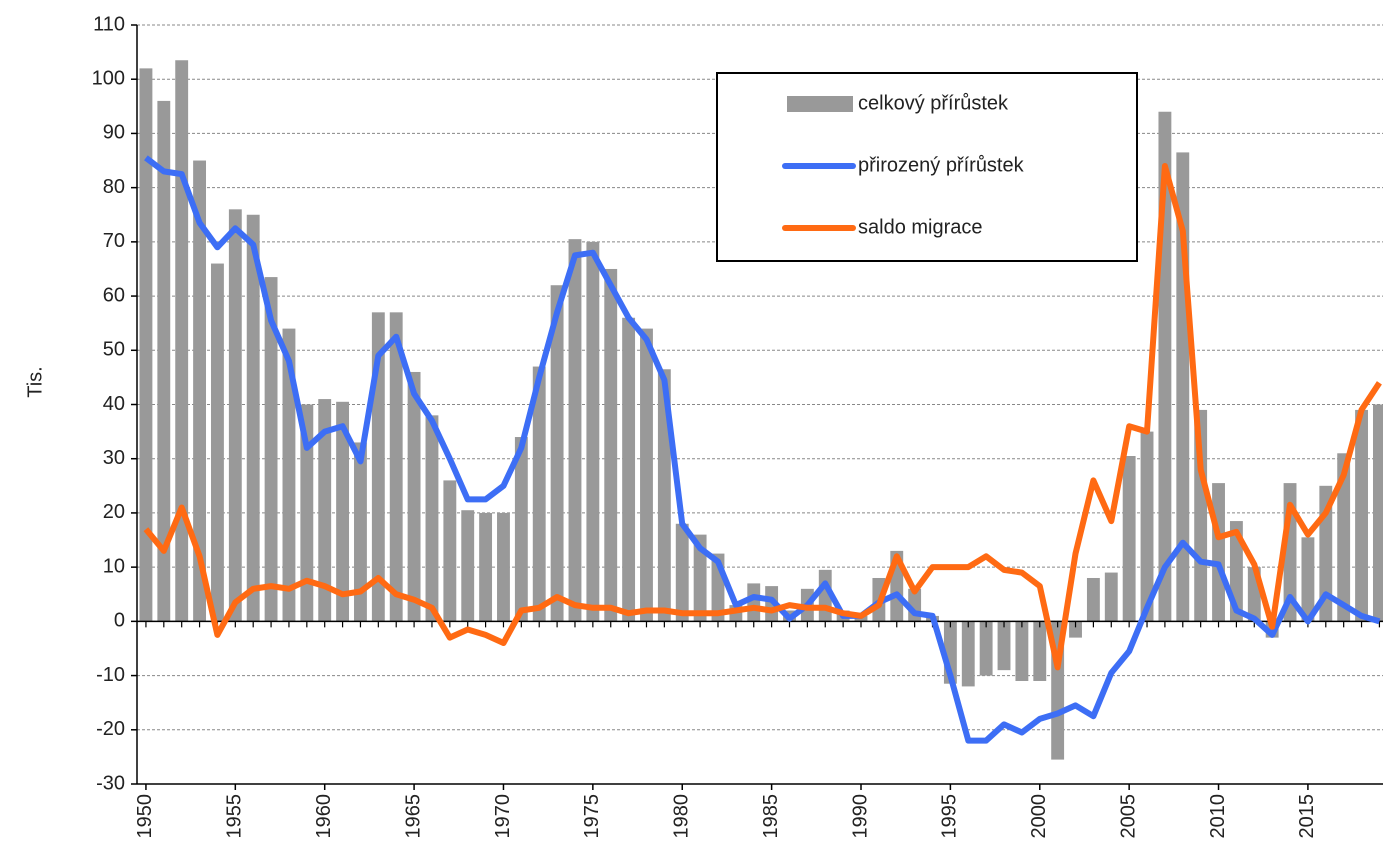 Image resolution: width=1383 pixels, height=865 pixels. I want to click on x-tick-label: 1950, so click(145, 816).